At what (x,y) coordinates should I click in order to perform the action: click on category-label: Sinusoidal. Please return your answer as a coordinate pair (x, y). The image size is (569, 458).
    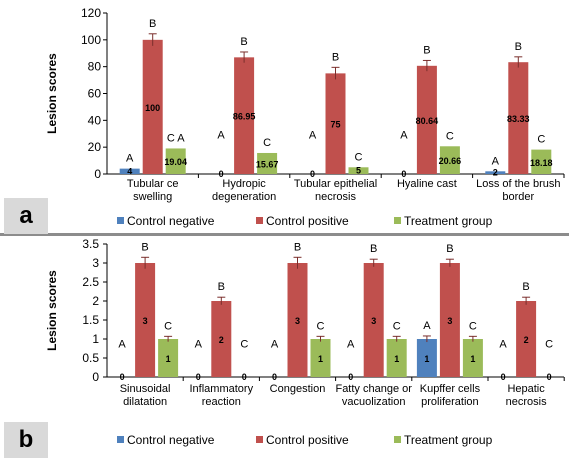
    Looking at the image, I should click on (145, 389).